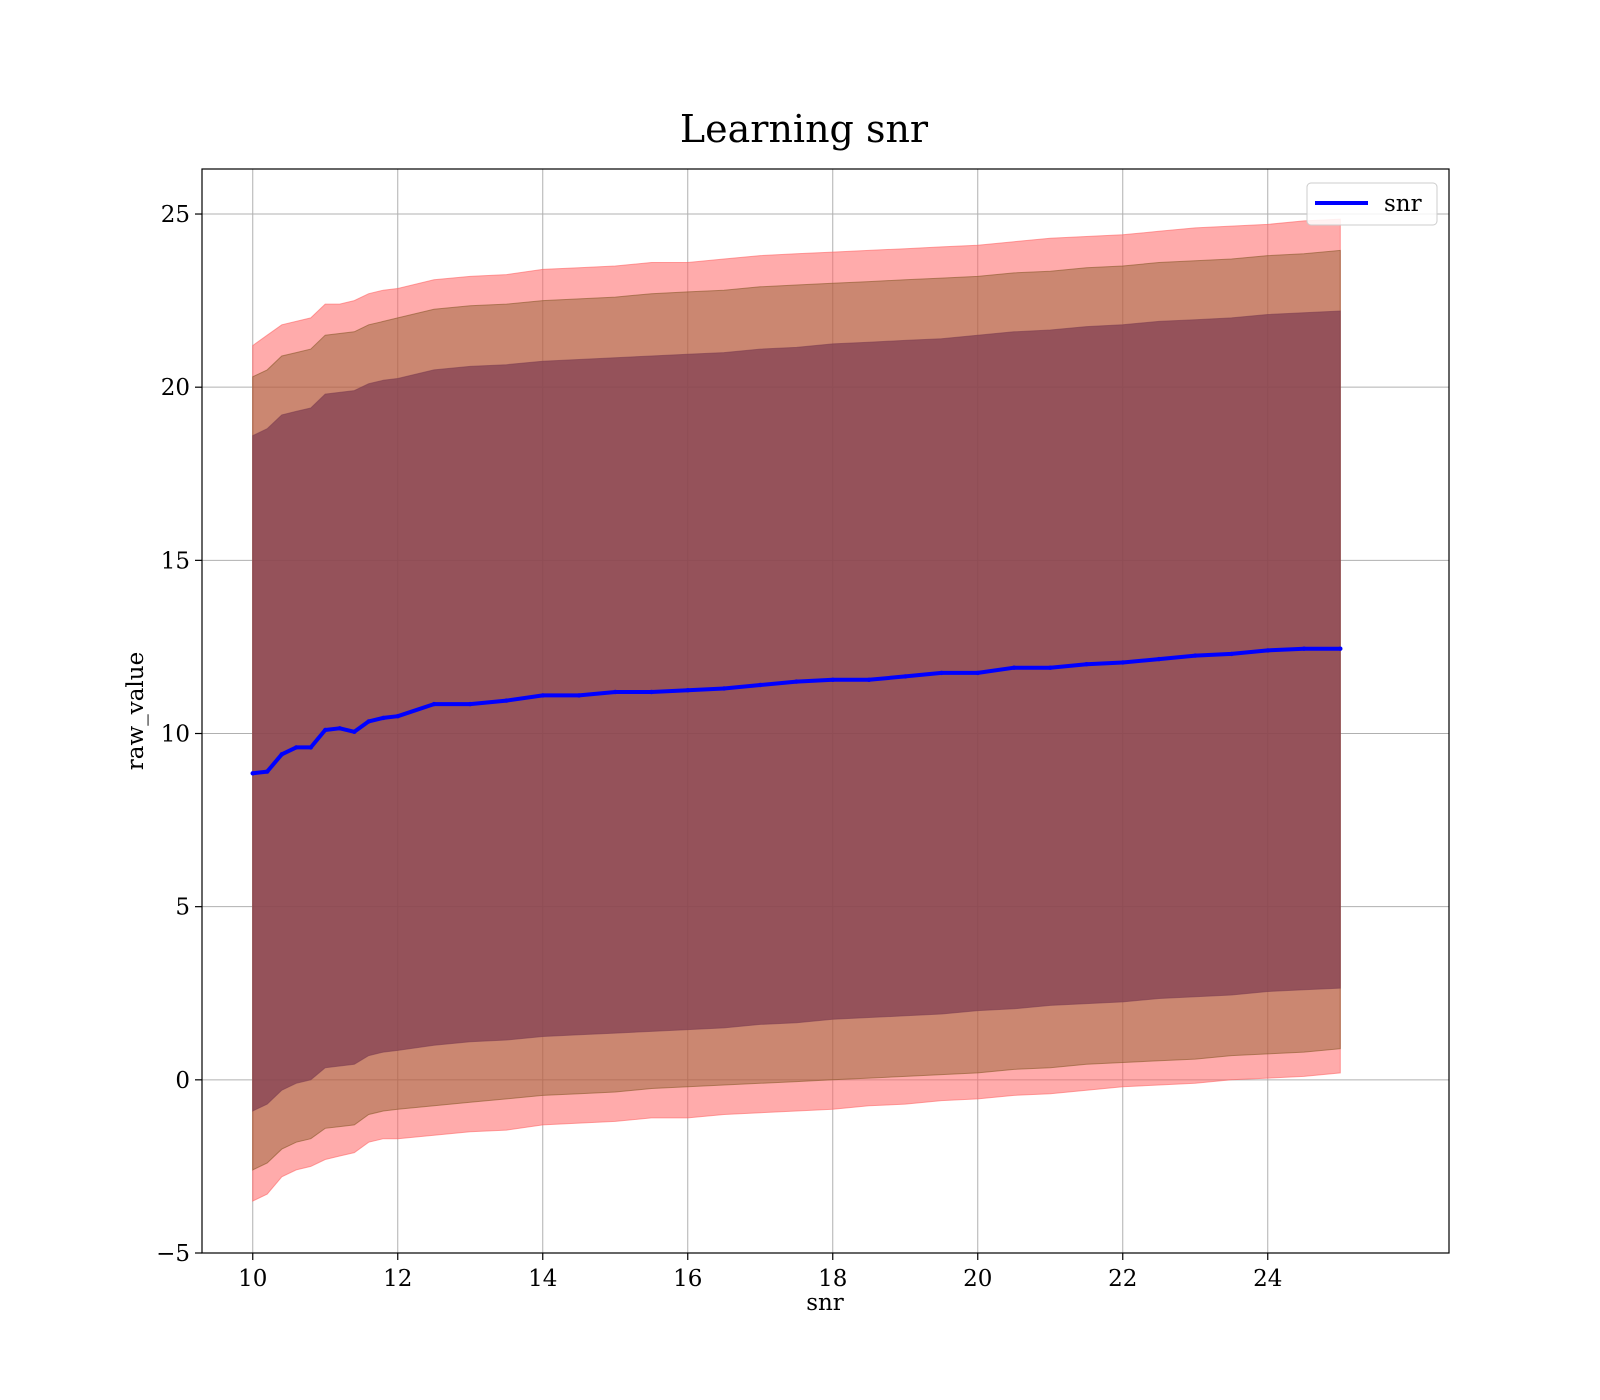 This screenshot has width=1600, height=1400. What do you see at coordinates (1122, 1279) in the screenshot?
I see `x-tick-label: 22` at bounding box center [1122, 1279].